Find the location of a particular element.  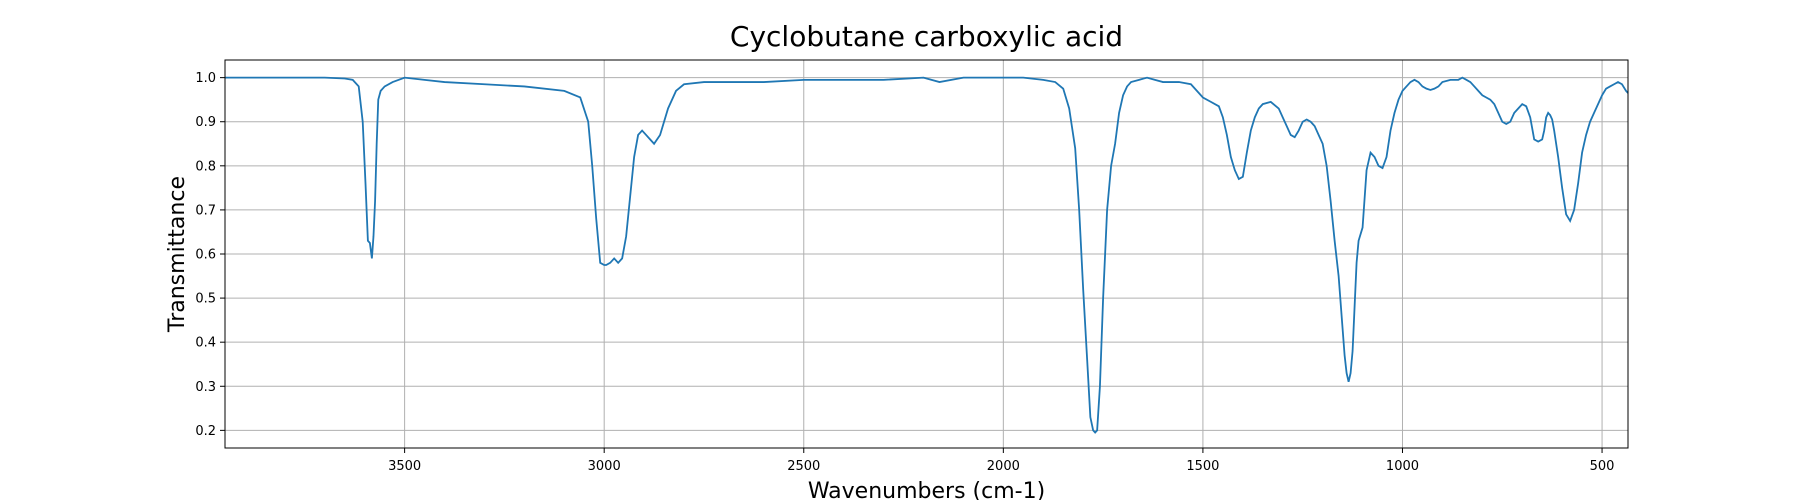

y-tick-label: 0.5 is located at coordinates (205, 299).